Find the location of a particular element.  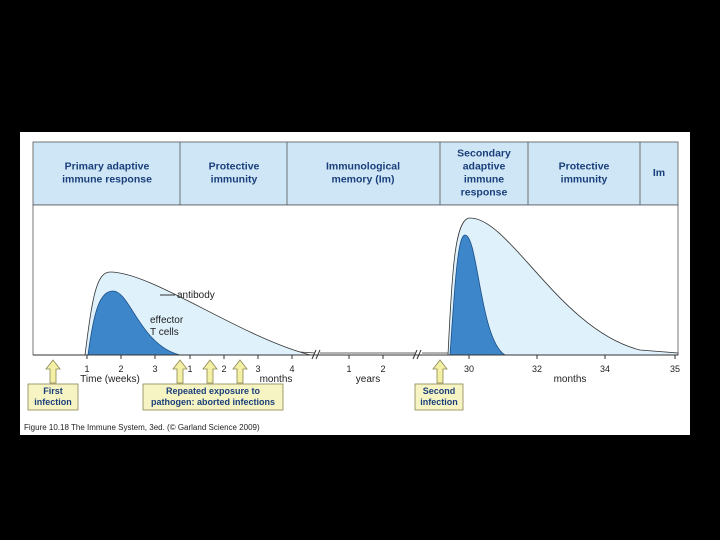

tick-label: 30 is located at coordinates (469, 369).